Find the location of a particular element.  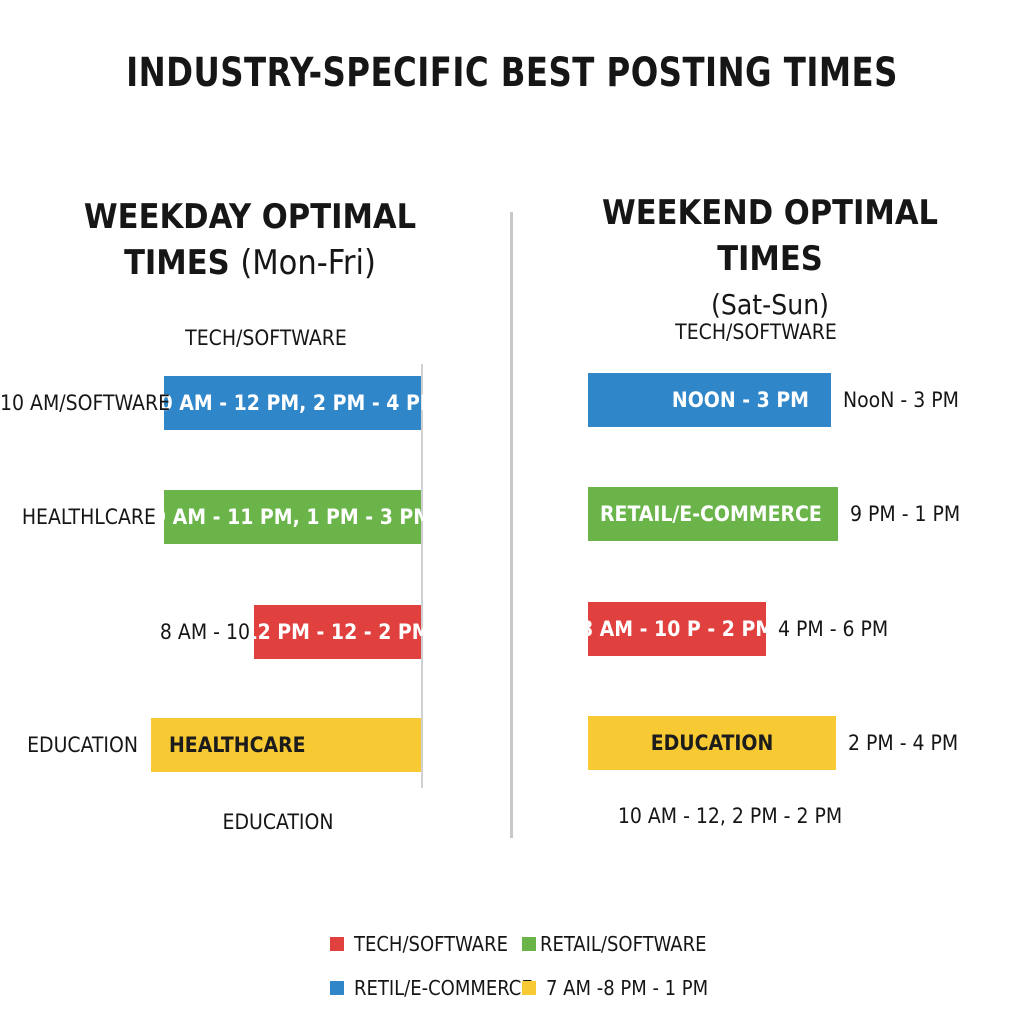

weekend-bar-label-2: 8 AM - 10 P - 2 PM is located at coordinates (677, 629).